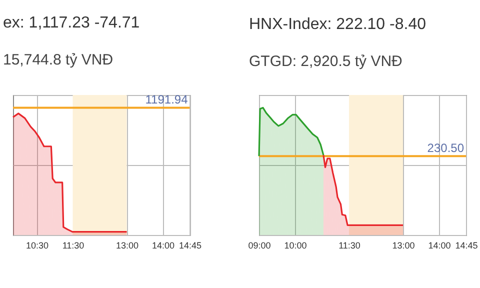 This screenshot has width=480, height=288. Describe the element at coordinates (166, 99) in the screenshot. I see `text: 1191.94` at that location.